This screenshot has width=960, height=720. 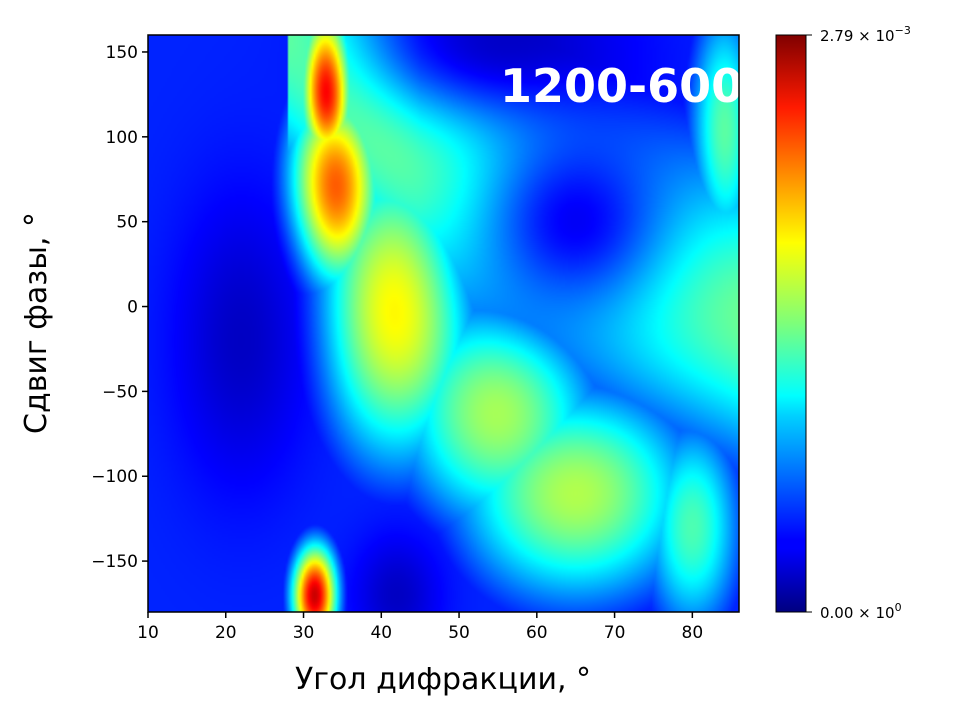 What do you see at coordinates (114, 562) in the screenshot?
I see `y-tick-label: −150` at bounding box center [114, 562].